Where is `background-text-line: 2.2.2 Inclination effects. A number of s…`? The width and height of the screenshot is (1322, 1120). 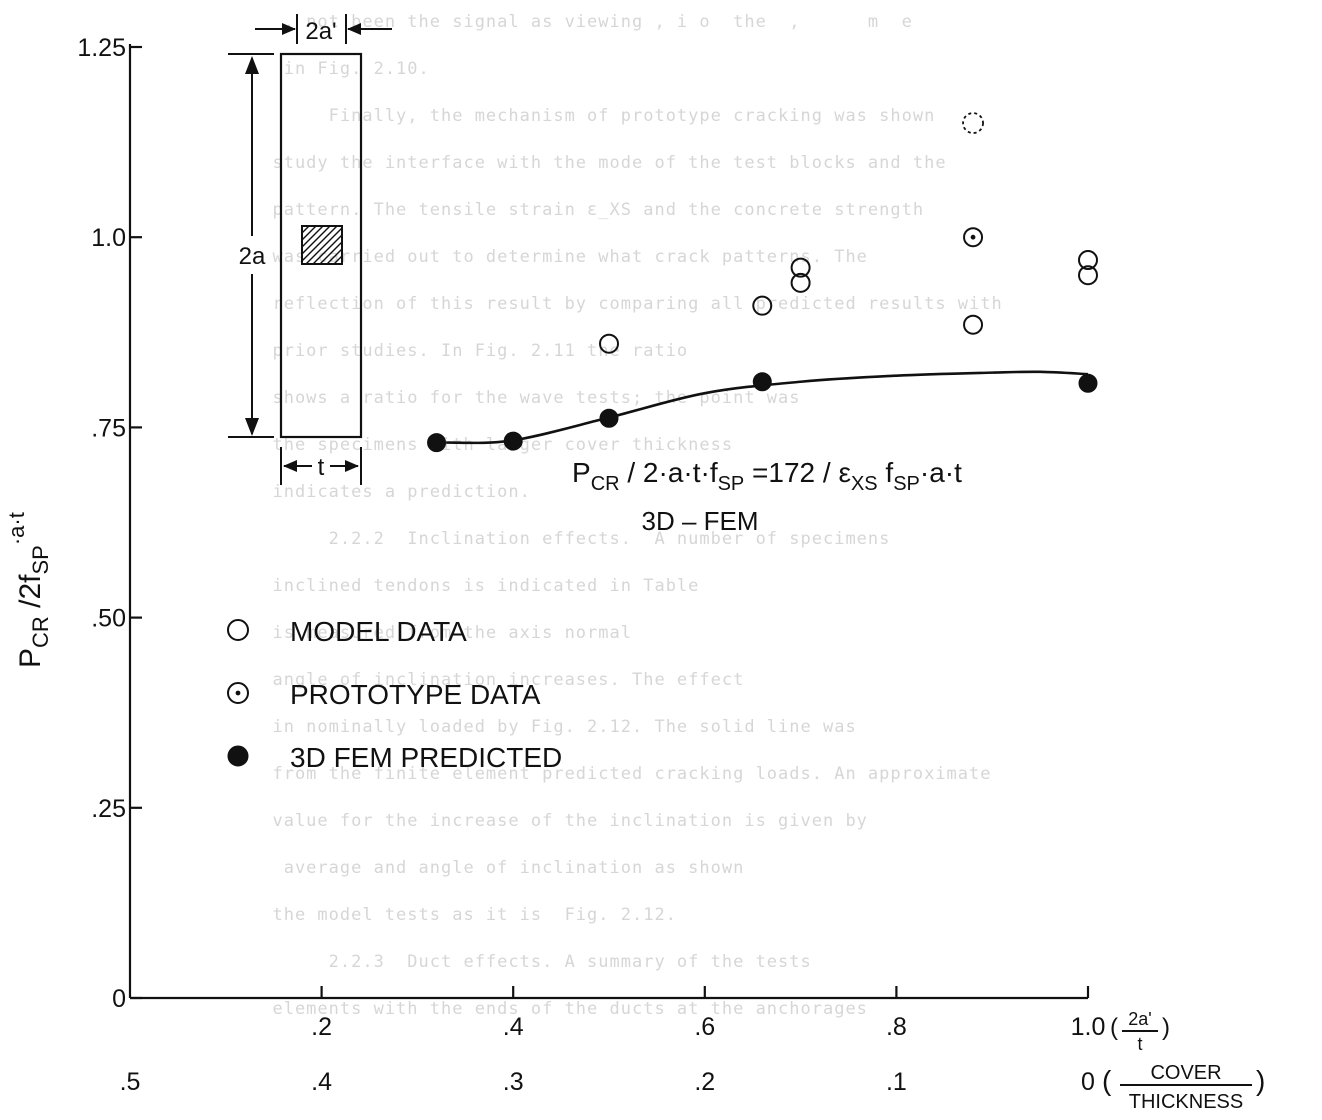 background-text-line: 2.2.2 Inclination effects. A number of s… is located at coordinates (570, 539).